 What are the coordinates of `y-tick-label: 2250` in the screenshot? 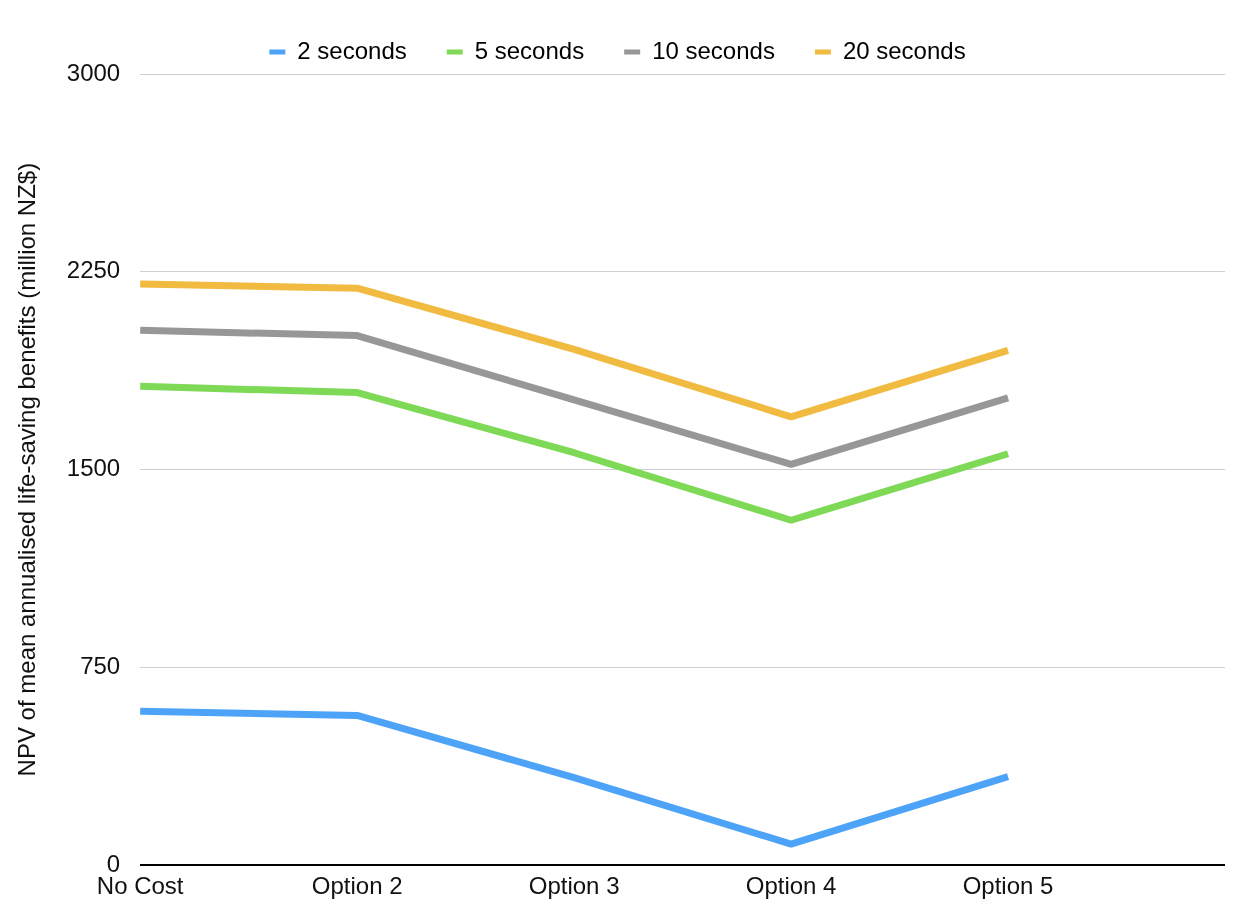 It's located at (93, 270).